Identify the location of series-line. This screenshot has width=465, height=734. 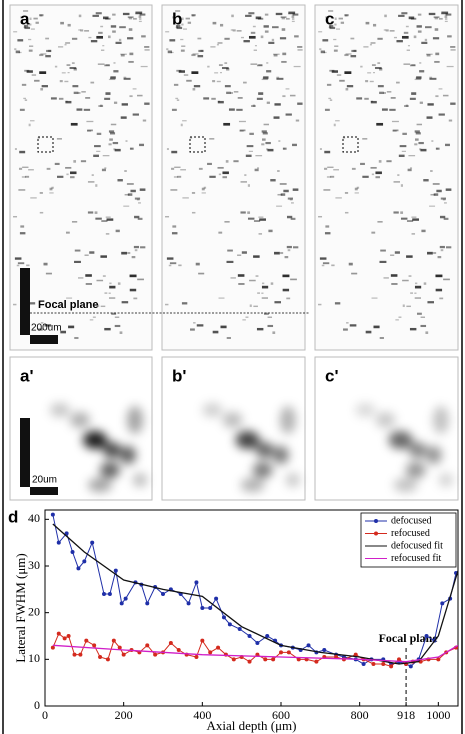
(255, 653).